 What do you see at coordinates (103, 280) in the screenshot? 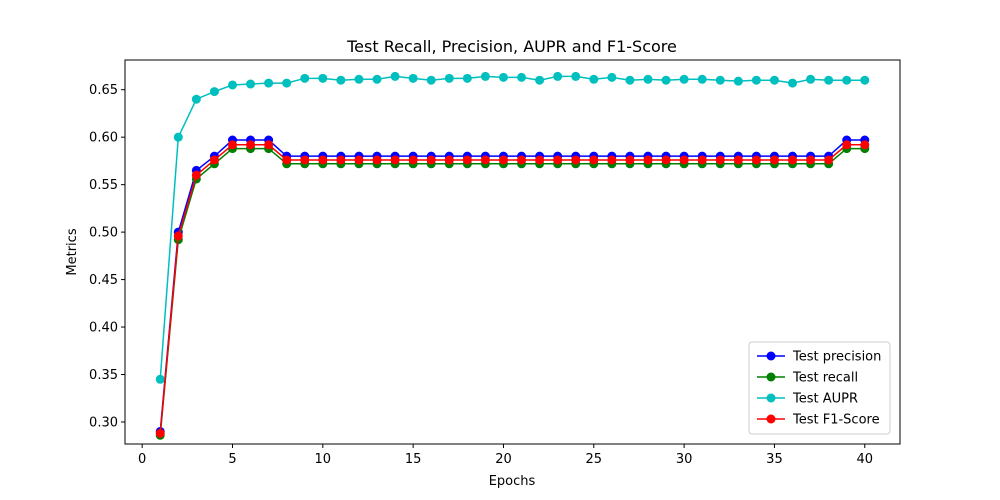
I see `y-tick-label: 0.45` at bounding box center [103, 280].